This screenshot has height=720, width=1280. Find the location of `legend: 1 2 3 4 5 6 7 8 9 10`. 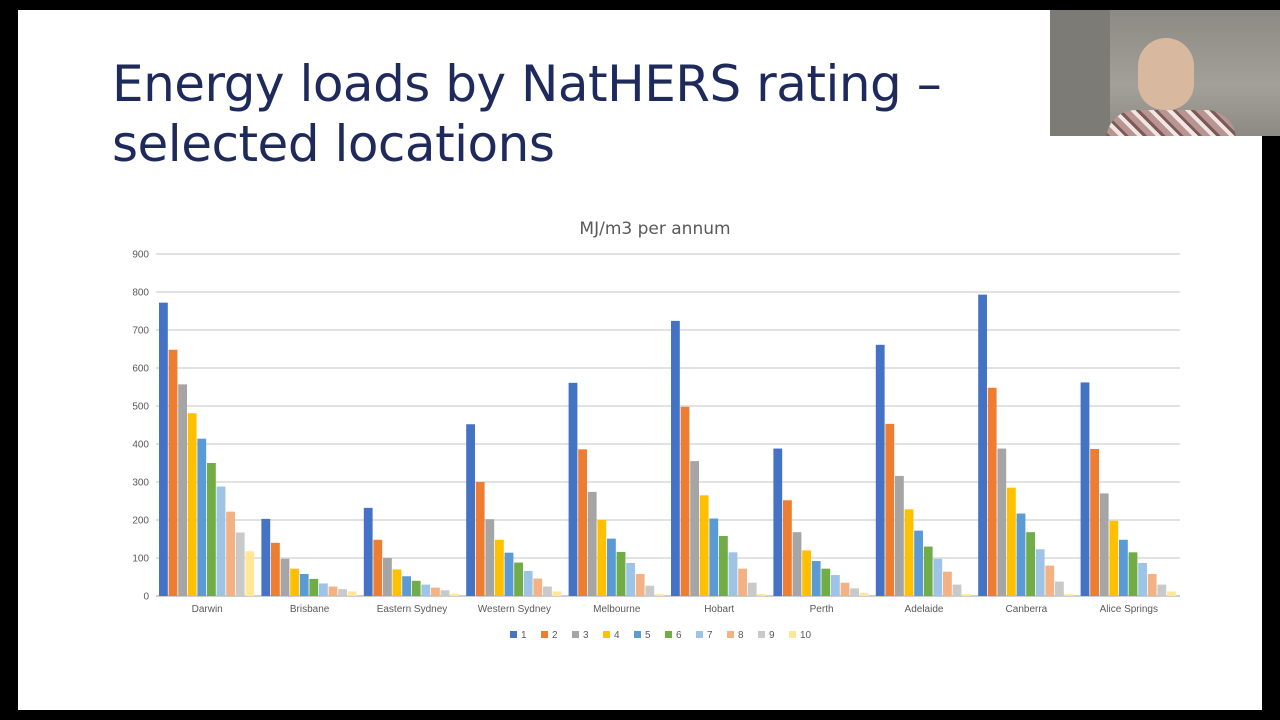

legend: 1 2 3 4 5 6 7 8 9 10 is located at coordinates (661, 635).